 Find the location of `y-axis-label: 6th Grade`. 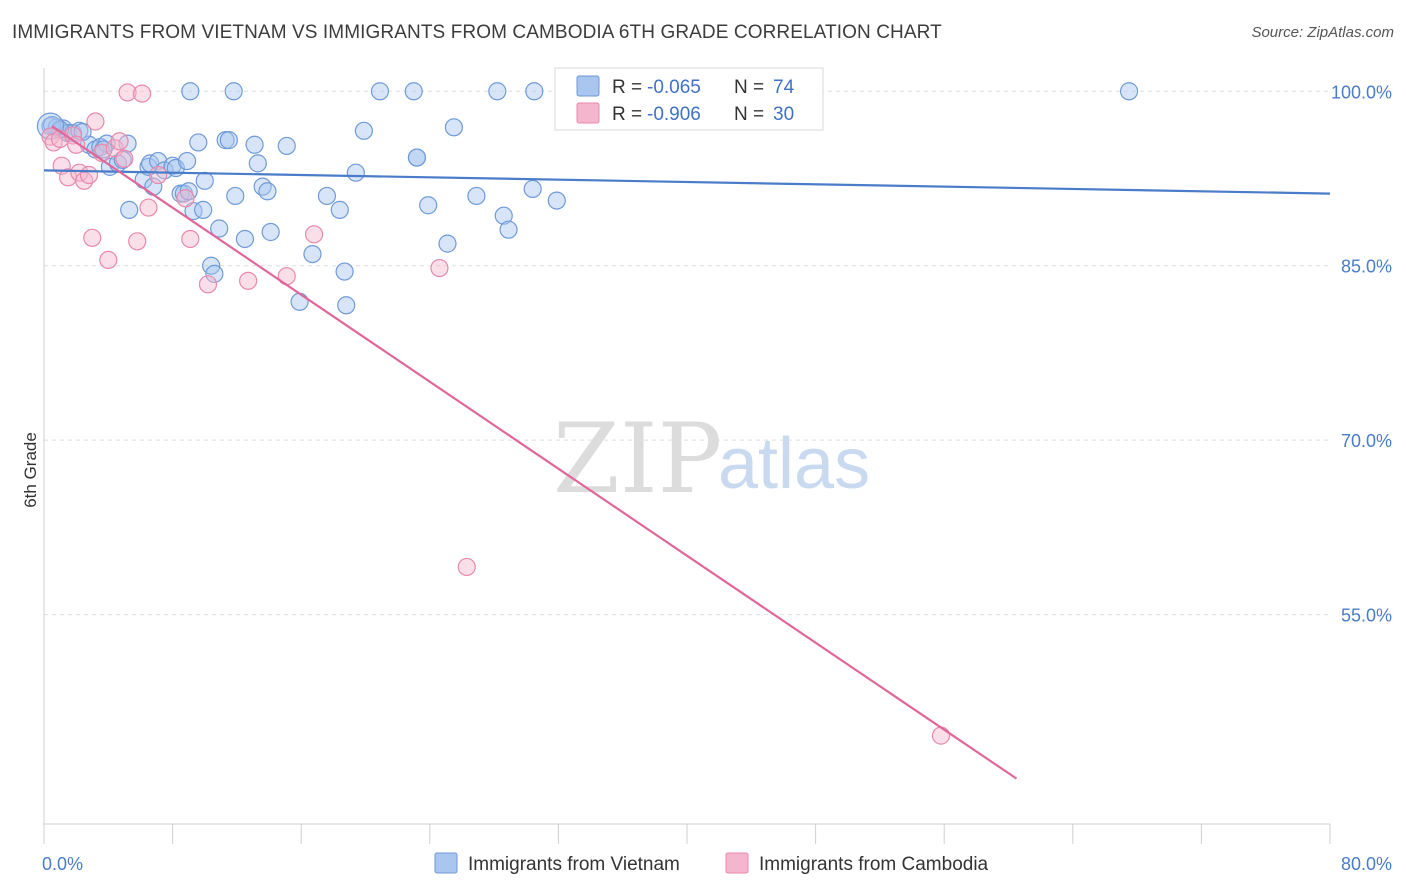

y-axis-label: 6th Grade is located at coordinates (30, 470).